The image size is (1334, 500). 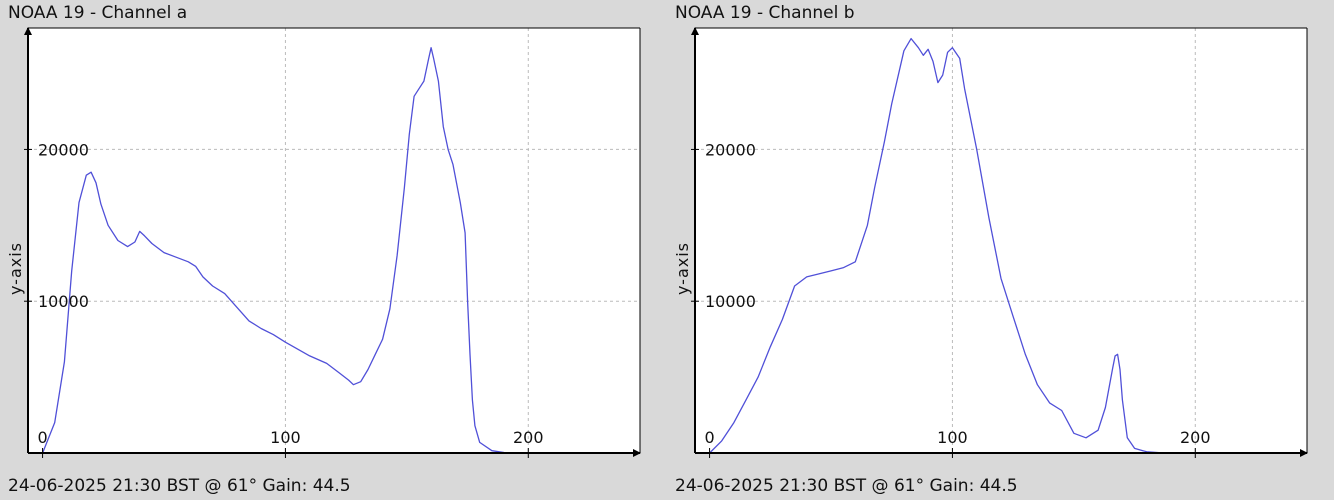 I want to click on chart-title: NOAA 19 - Channel b, so click(x=765, y=13).